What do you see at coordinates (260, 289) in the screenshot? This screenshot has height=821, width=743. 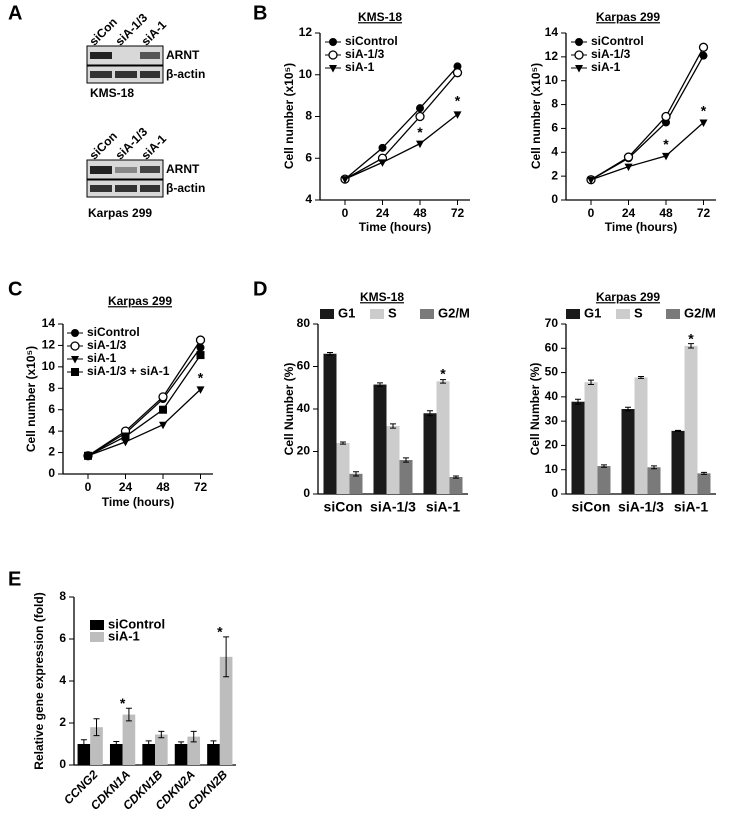 I see `panel-label: D` at bounding box center [260, 289].